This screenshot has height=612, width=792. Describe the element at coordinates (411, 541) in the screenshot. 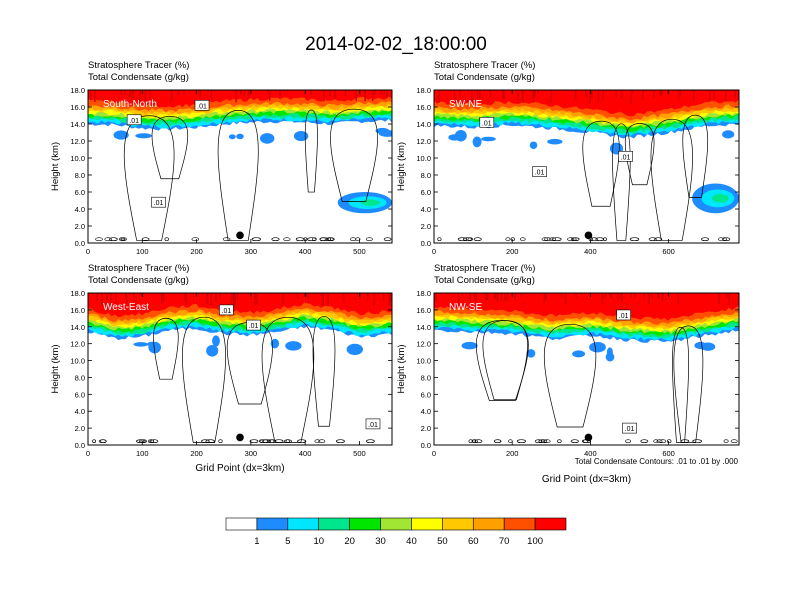

I see `colorbar-label: 40` at that location.